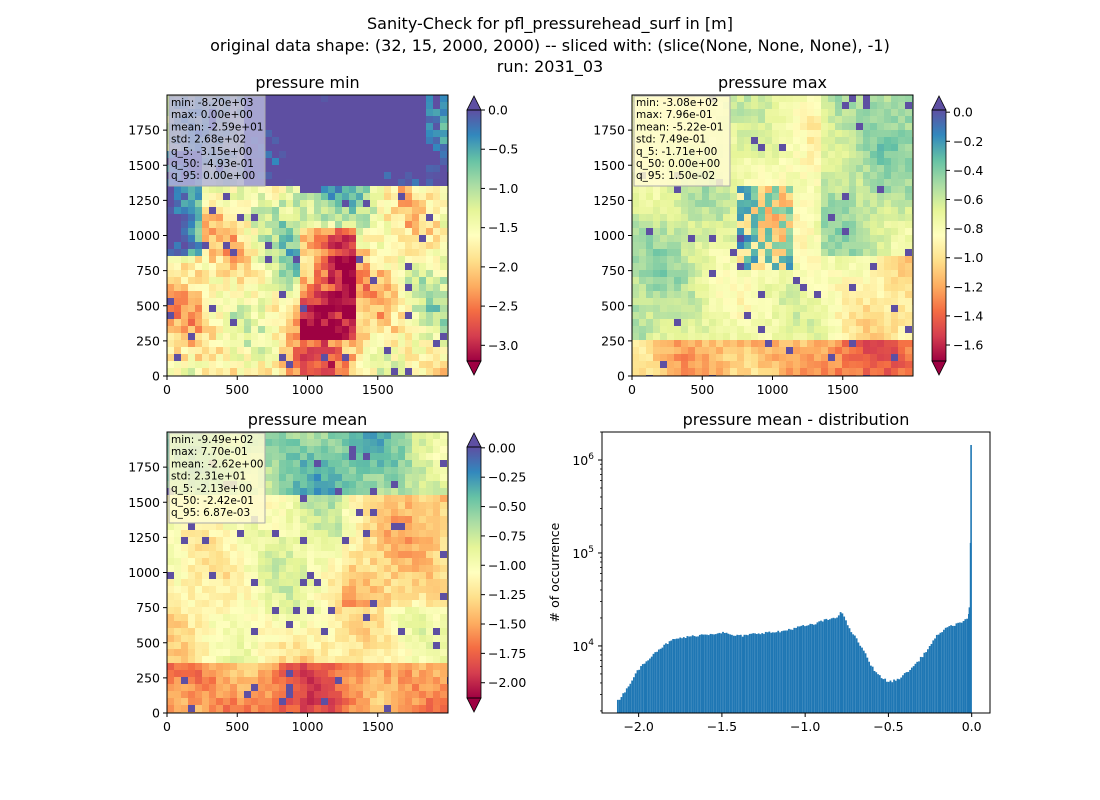 This screenshot has width=1100, height=800. Describe the element at coordinates (212, 103) in the screenshot. I see `stats-line: min: -8.20e+03` at that location.